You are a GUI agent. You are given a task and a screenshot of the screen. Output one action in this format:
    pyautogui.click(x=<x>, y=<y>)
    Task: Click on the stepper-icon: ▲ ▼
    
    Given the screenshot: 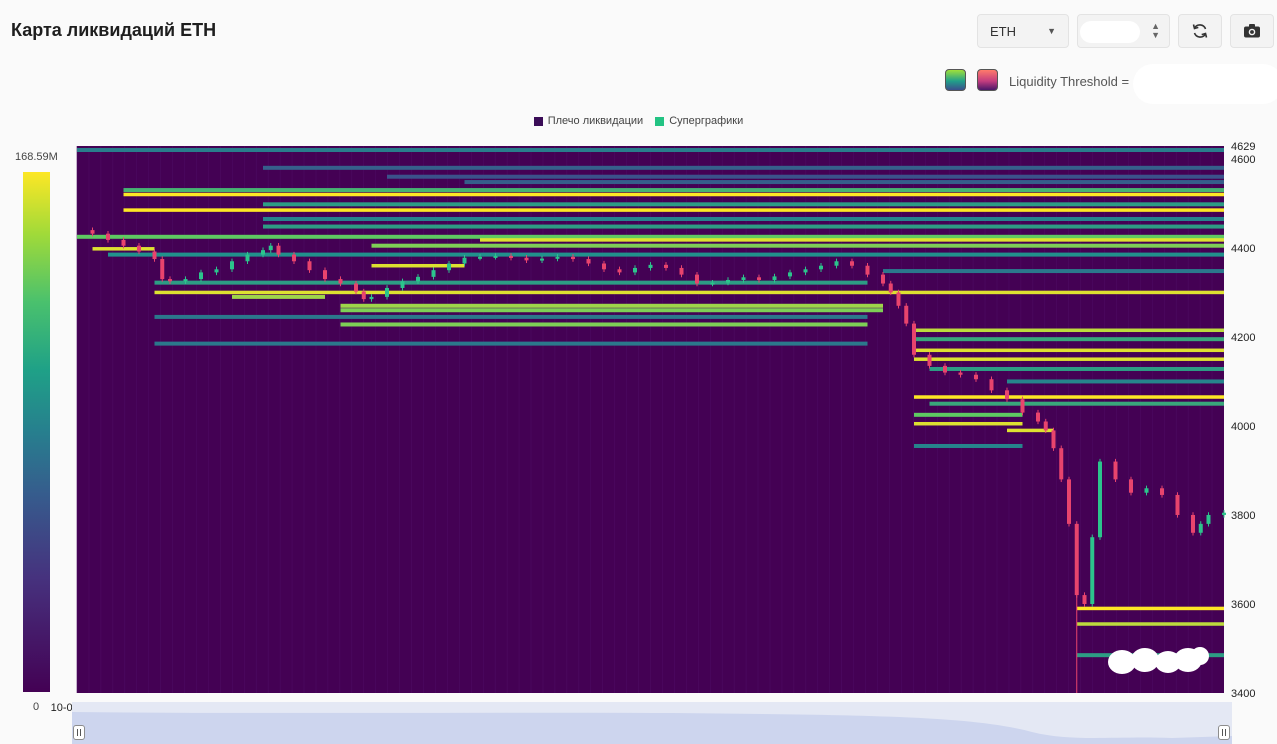 What is the action you would take?
    pyautogui.click(x=1155, y=30)
    